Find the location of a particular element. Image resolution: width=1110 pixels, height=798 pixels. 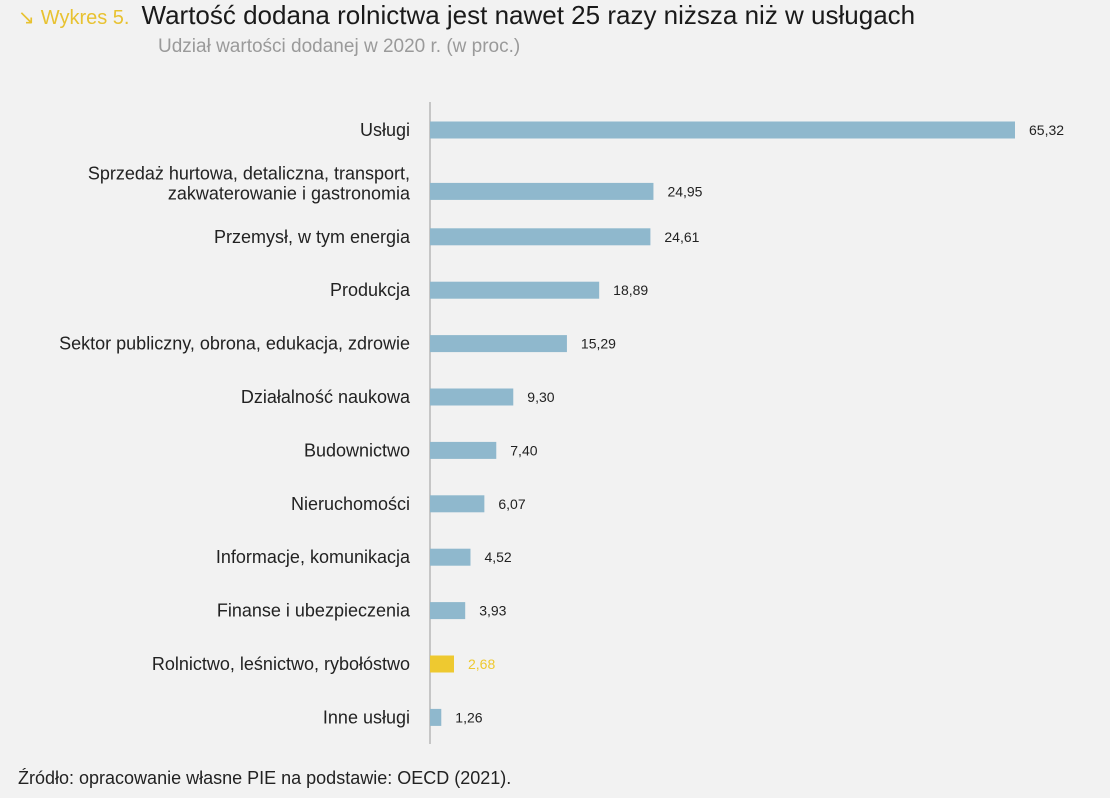

category-label: Usługi is located at coordinates (385, 130).